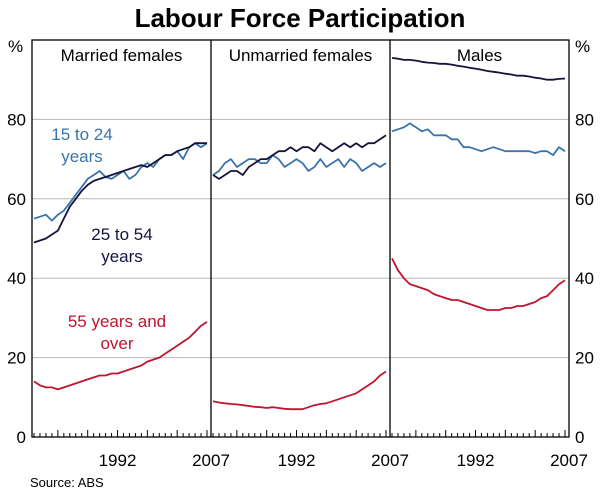 This screenshot has width=601, height=493. I want to click on source-note: Source: ABS, so click(67, 482).